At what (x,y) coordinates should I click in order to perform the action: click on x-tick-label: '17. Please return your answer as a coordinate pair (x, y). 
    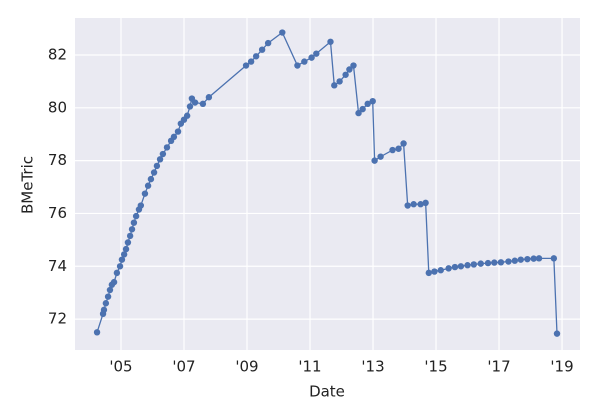
    Looking at the image, I should click on (498, 367).